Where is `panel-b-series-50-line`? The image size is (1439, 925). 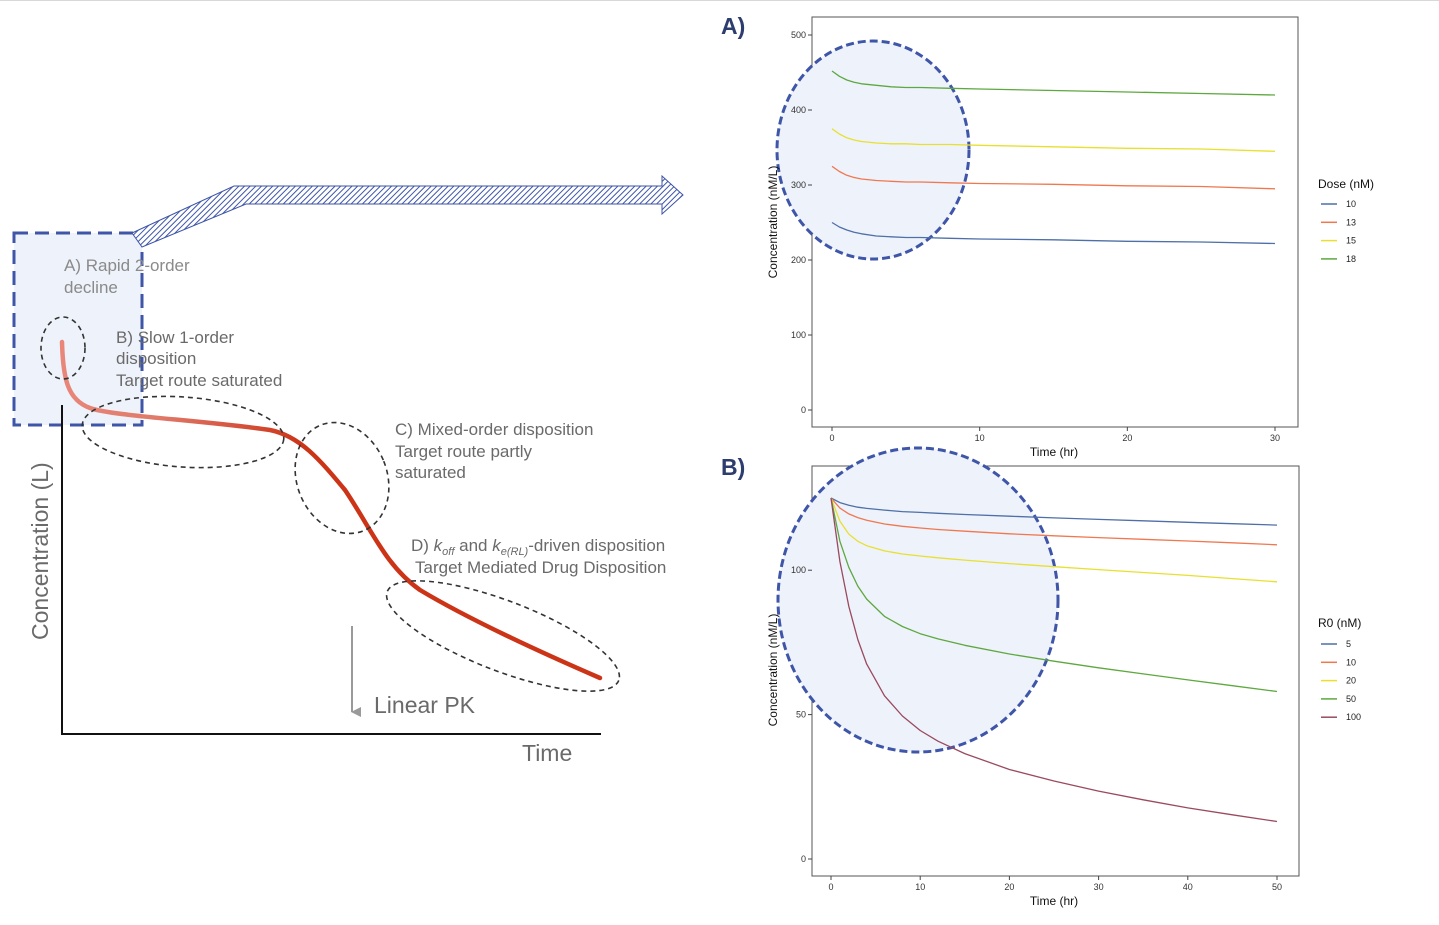 panel-b-series-50-line is located at coordinates (1054, 595).